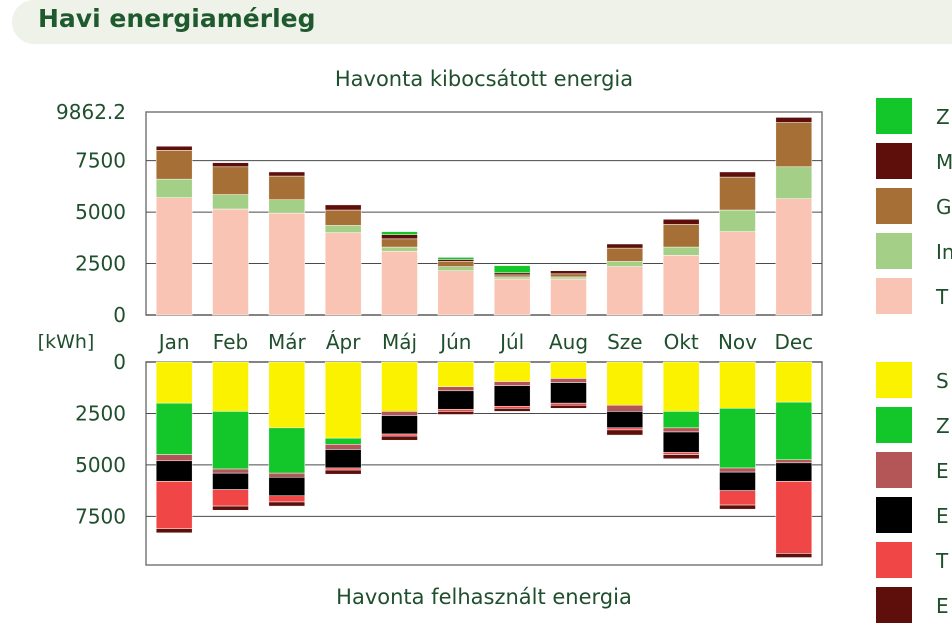 The height and width of the screenshot is (638, 952). I want to click on month-label: Feb, so click(230, 342).